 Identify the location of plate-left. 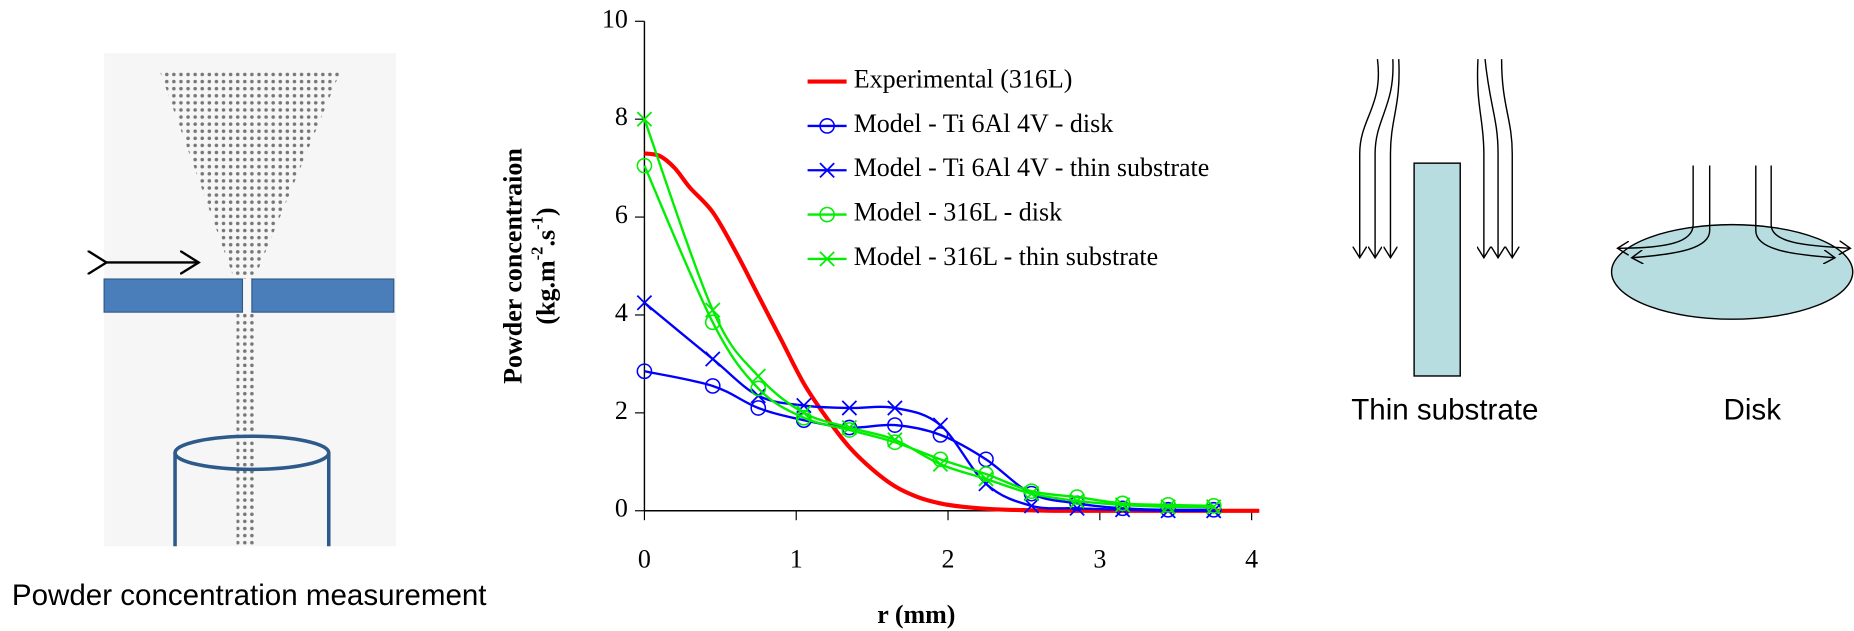
(173, 295).